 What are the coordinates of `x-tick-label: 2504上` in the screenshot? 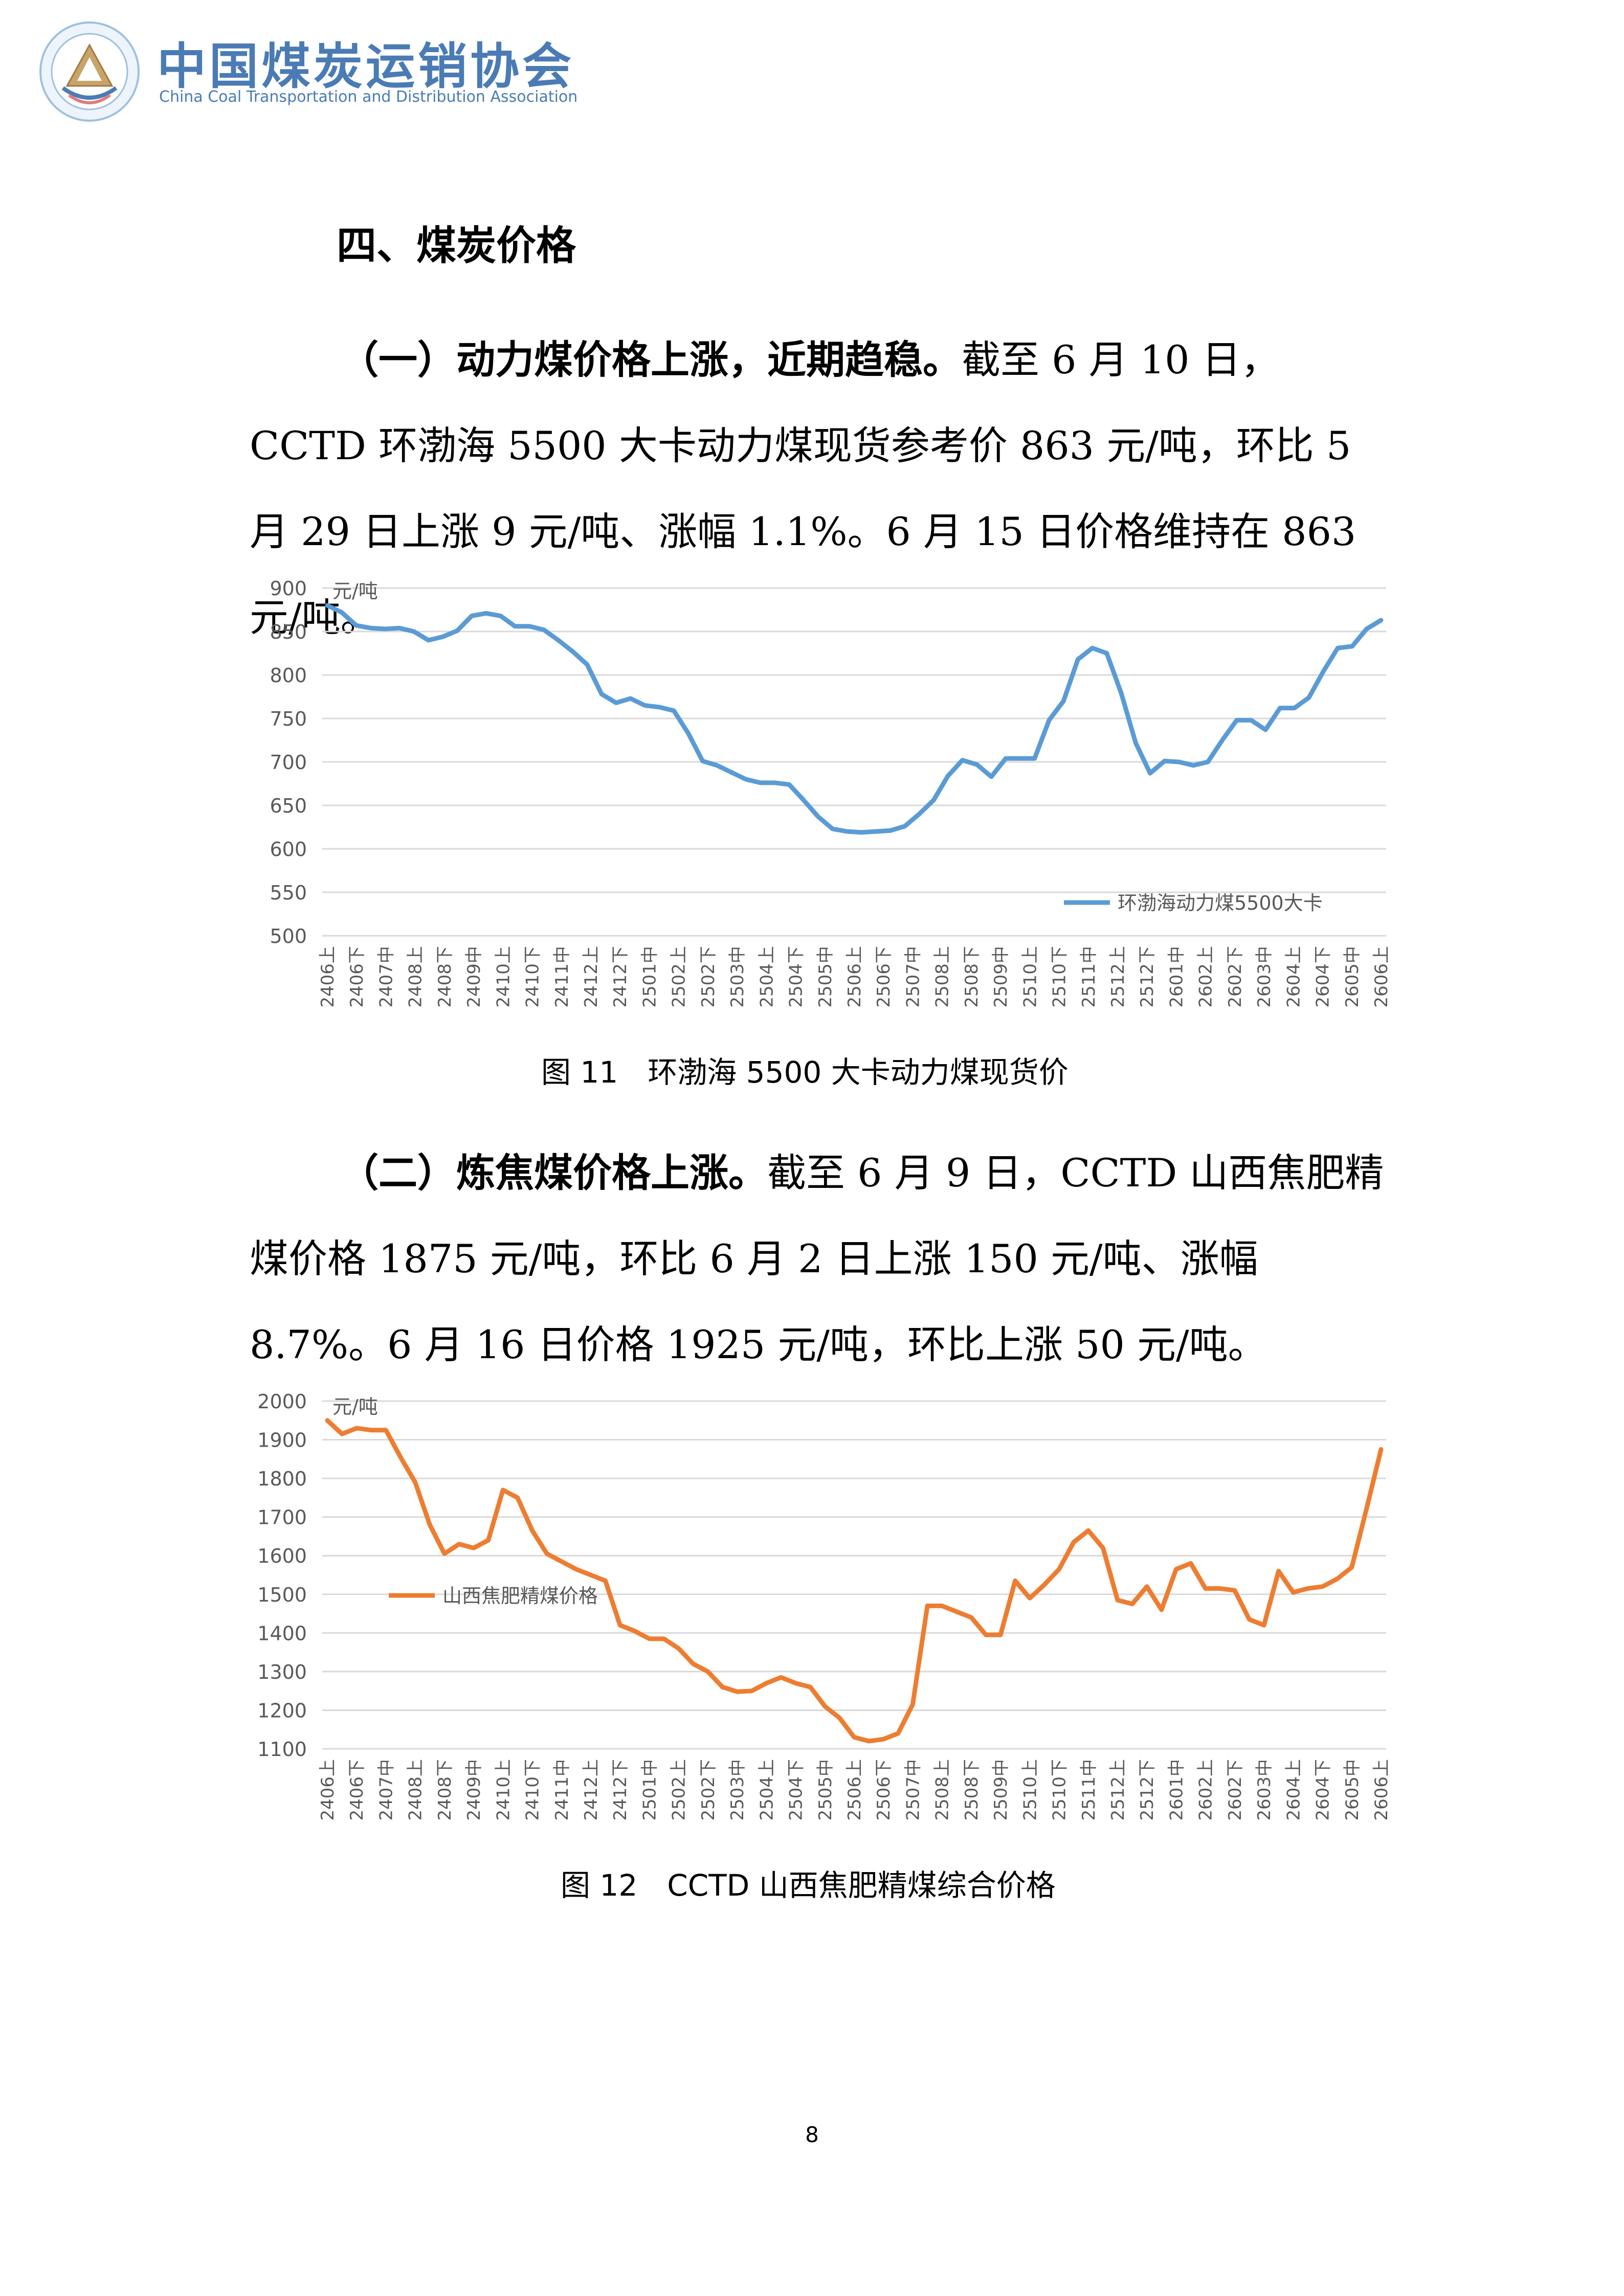 It's located at (767, 1790).